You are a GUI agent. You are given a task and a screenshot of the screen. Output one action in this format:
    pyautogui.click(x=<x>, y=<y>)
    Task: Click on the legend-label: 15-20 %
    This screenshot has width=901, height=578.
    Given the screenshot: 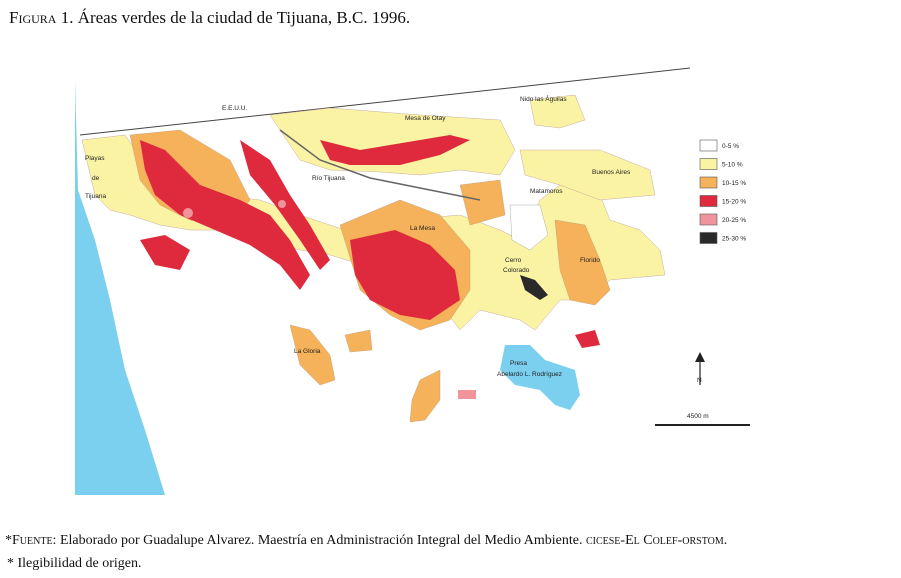 What is the action you would take?
    pyautogui.click(x=734, y=202)
    